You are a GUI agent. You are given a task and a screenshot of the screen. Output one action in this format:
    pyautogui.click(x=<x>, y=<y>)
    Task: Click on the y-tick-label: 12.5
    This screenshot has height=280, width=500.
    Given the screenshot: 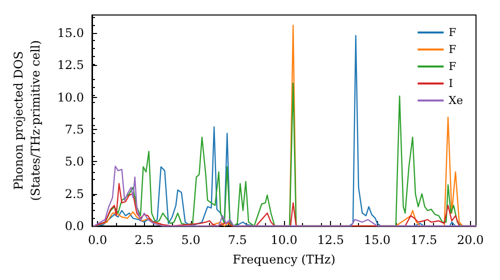 What is the action you would take?
    pyautogui.click(x=70, y=65)
    